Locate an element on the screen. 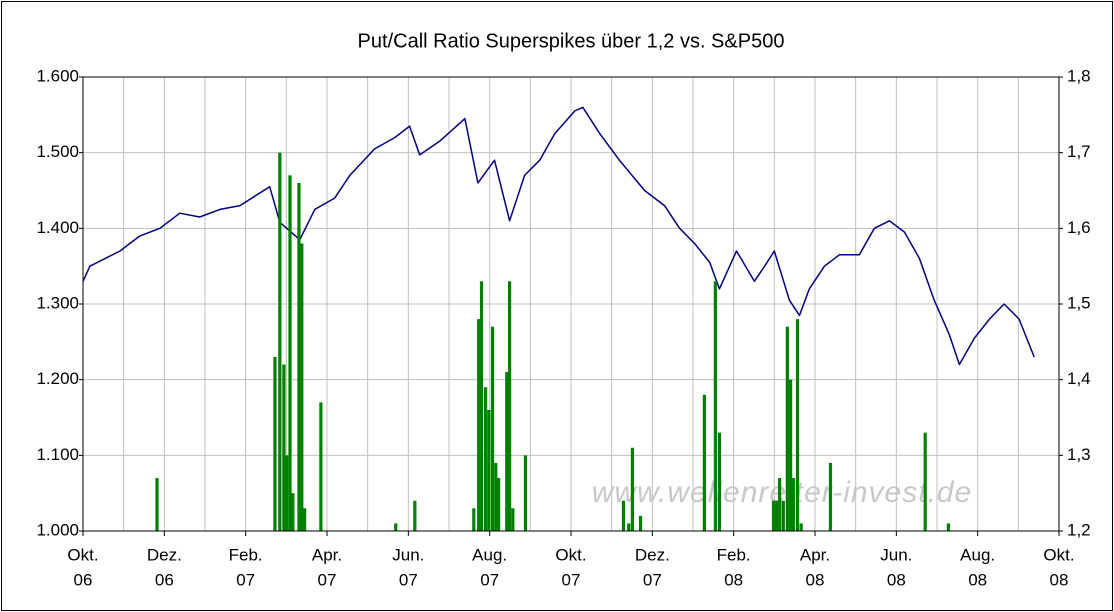 Image resolution: width=1114 pixels, height=612 pixels. y2-tick-label: 1,8 is located at coordinates (1079, 75).